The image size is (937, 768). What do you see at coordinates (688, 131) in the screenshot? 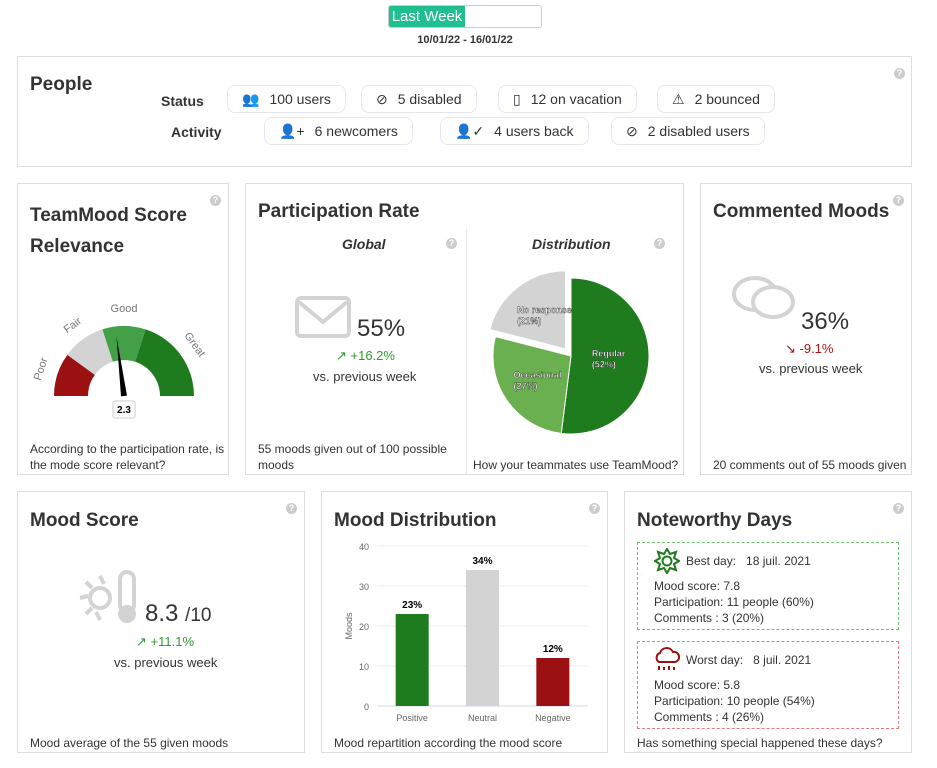
I see `activity-disabled-users: ⊘ 2 disabled users` at bounding box center [688, 131].